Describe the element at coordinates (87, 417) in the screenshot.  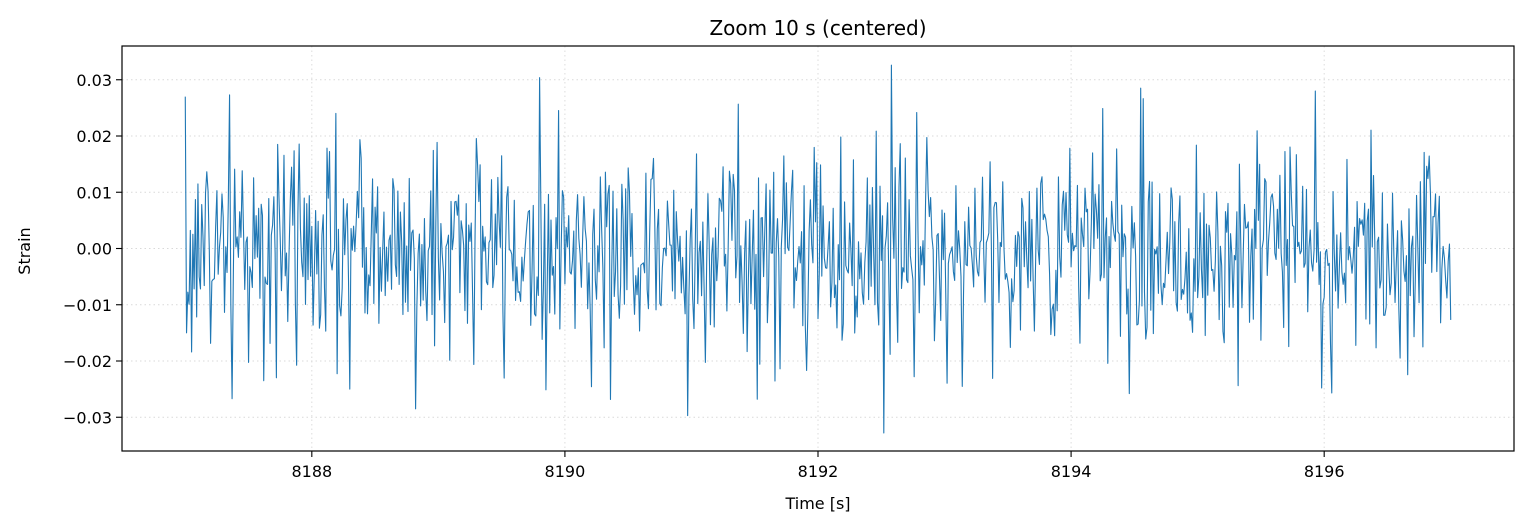
I see `y-tick-label: −0.03` at that location.